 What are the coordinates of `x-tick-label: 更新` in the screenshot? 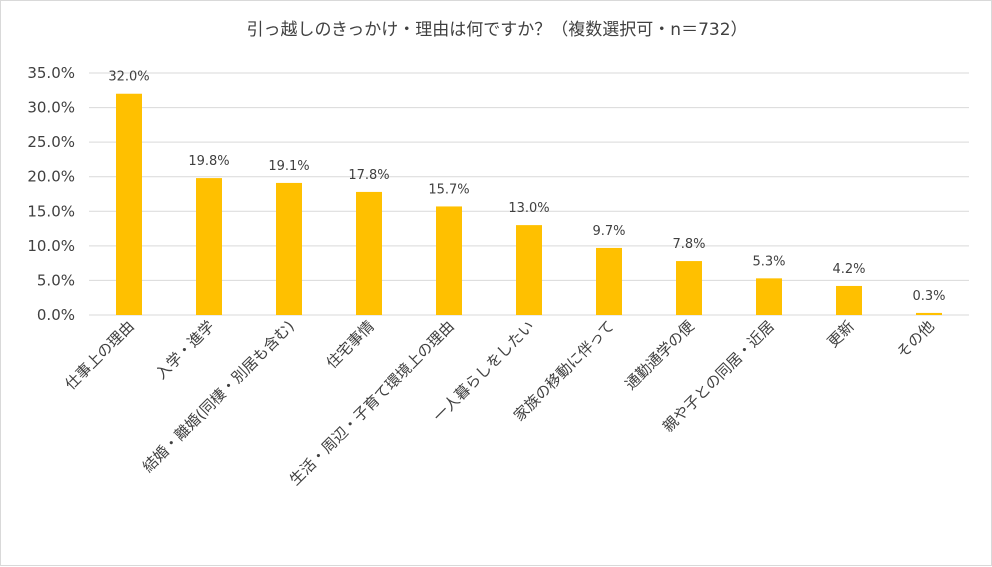 It's located at (841, 334).